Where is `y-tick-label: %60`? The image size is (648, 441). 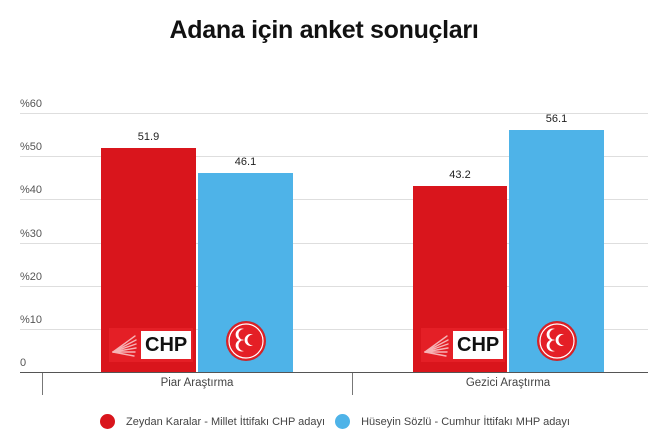
y-tick-label: %60 is located at coordinates (31, 104).